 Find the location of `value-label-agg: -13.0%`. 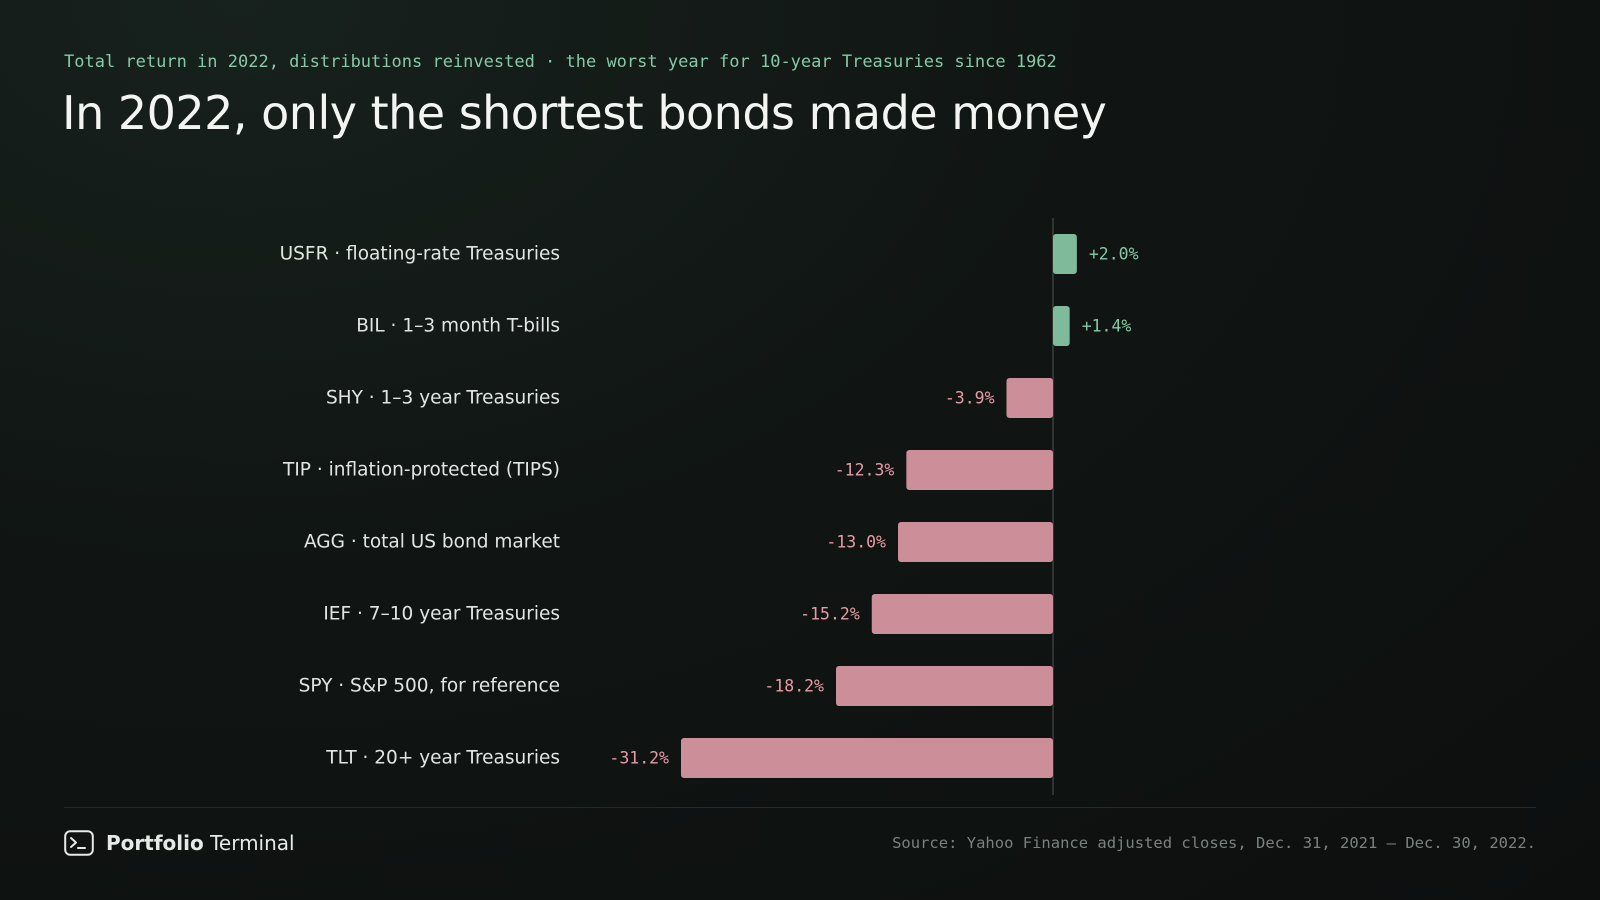

value-label-agg: -13.0% is located at coordinates (856, 542).